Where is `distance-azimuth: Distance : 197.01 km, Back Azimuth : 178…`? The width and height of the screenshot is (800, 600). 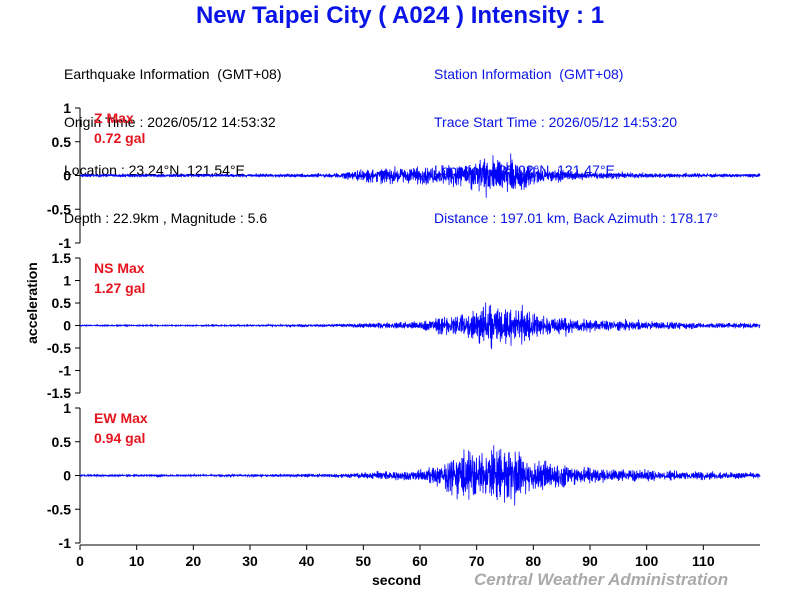 distance-azimuth: Distance : 197.01 km, Back Azimuth : 178… is located at coordinates (576, 218).